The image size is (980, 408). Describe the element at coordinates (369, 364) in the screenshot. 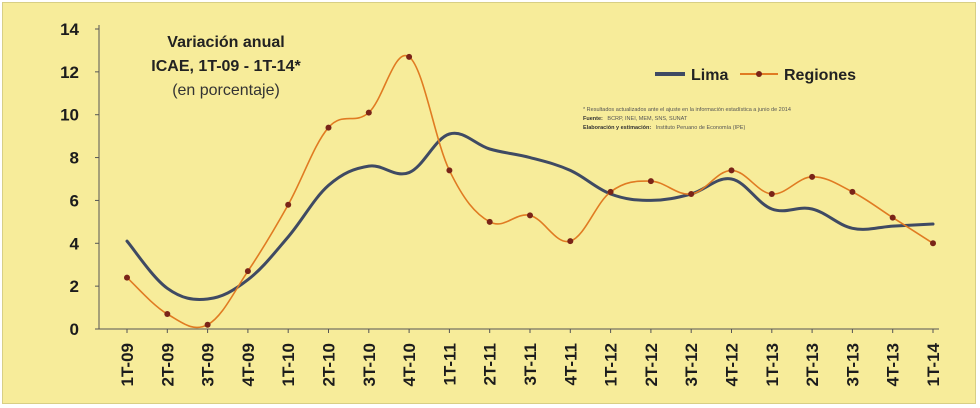

I see `x-tick-label: 3T-10` at that location.